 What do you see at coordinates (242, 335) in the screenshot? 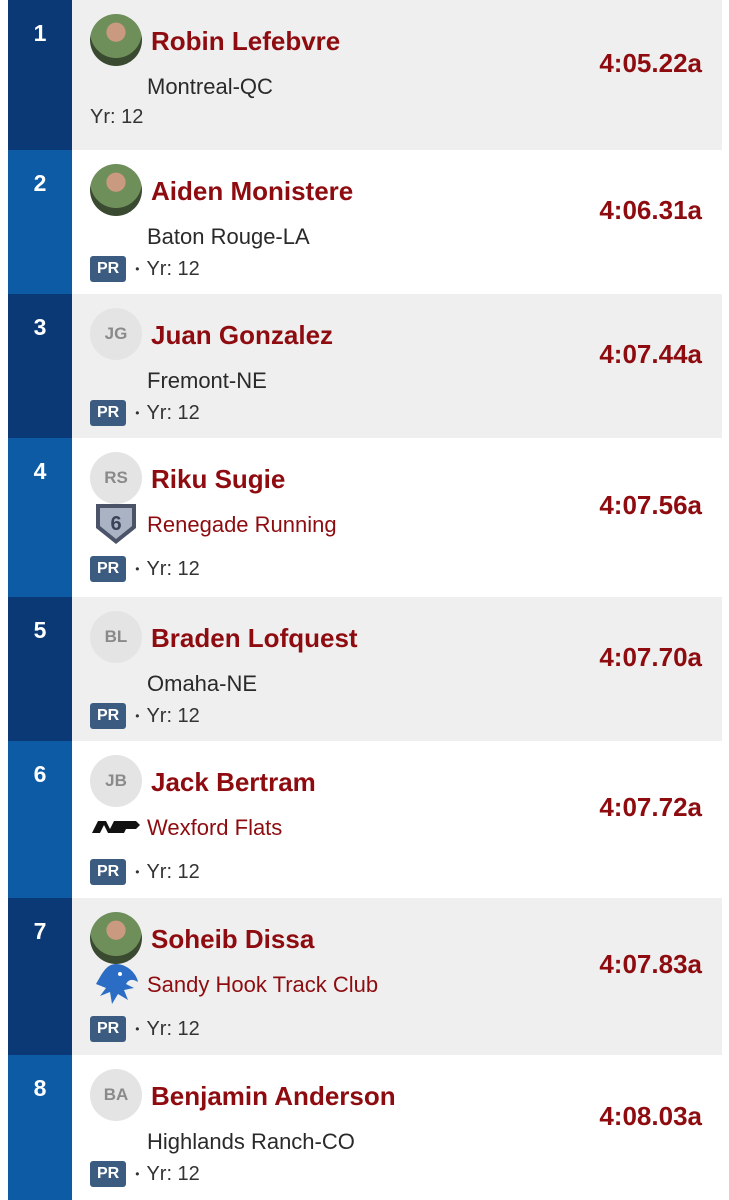
I see `athlete-name: Juan Gonzalez` at bounding box center [242, 335].